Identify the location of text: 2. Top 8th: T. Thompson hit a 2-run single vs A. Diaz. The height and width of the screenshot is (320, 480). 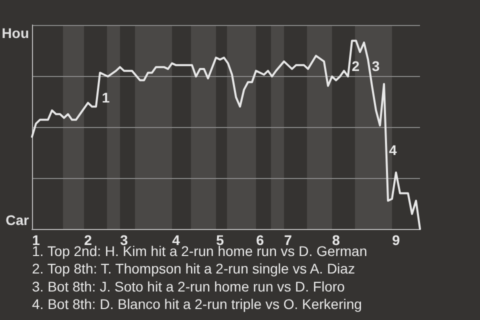
(193, 268).